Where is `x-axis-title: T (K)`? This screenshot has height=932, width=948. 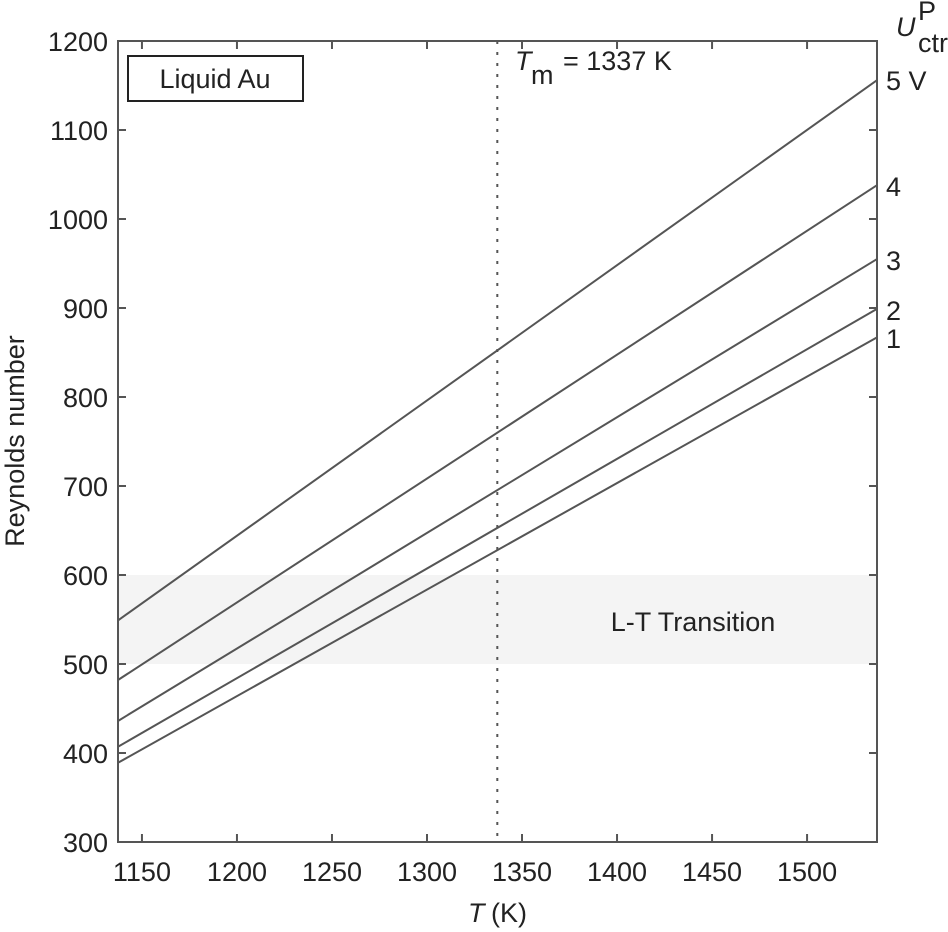 x-axis-title: T (K) is located at coordinates (497, 913).